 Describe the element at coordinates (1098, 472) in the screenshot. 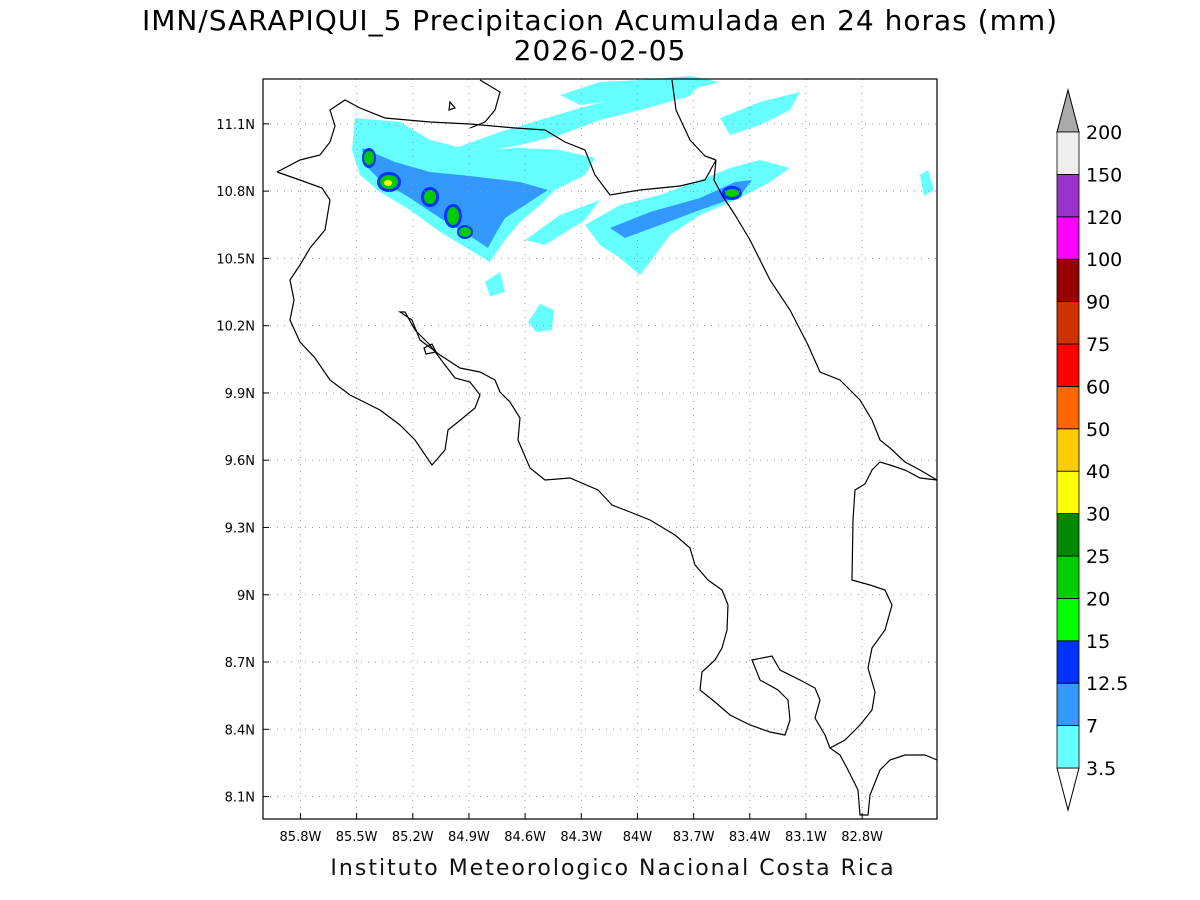

I see `legend-level-label: 40` at that location.